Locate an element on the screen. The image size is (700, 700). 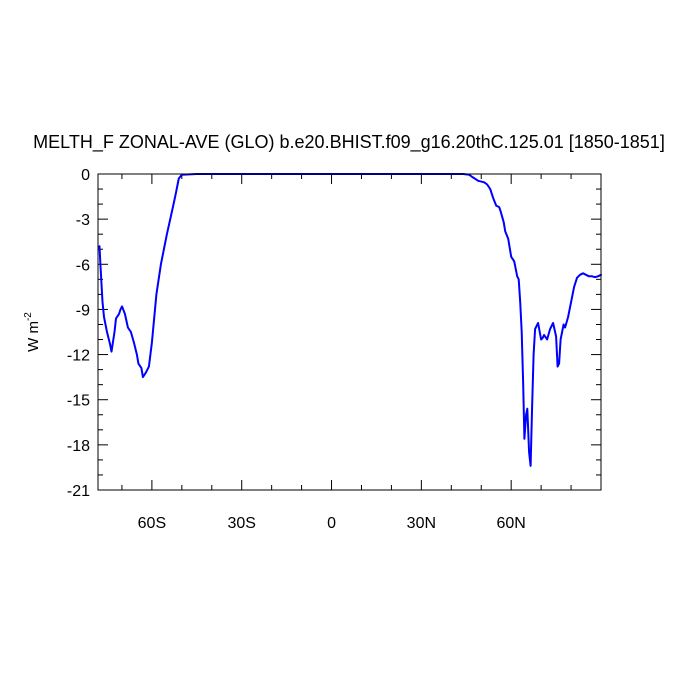
svg-text: W m-2 is located at coordinates (32, 332).